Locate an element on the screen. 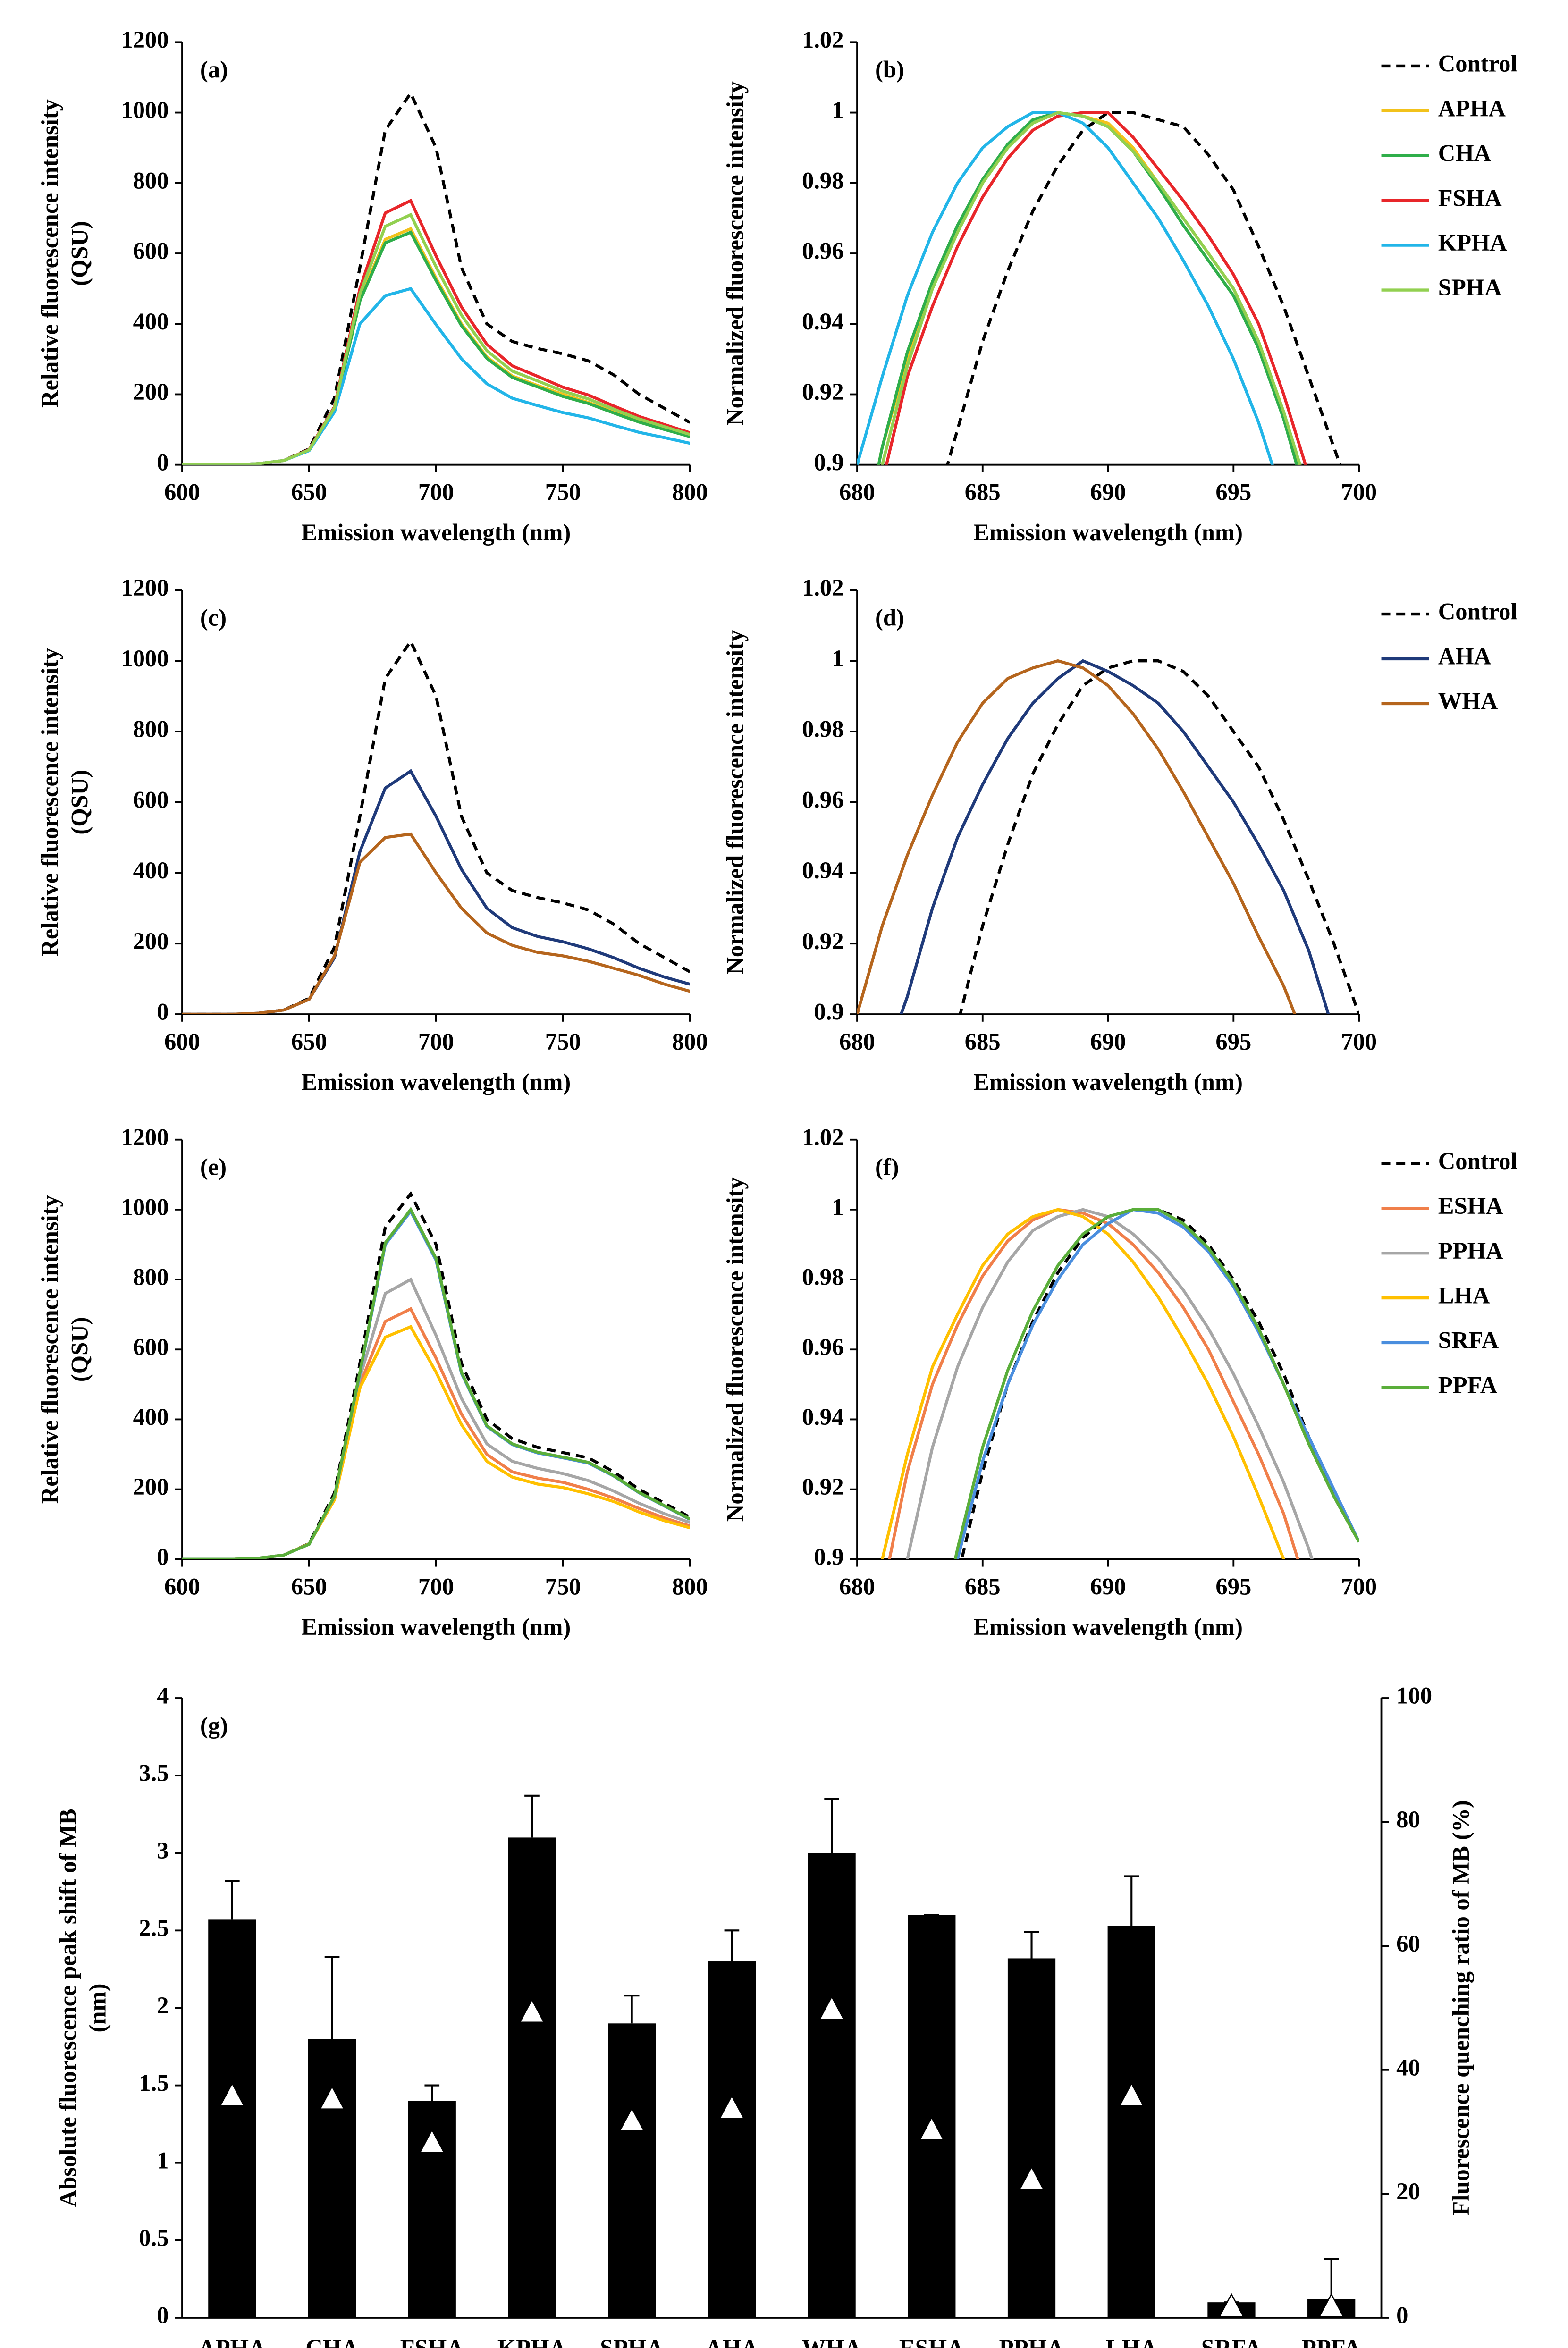 The width and height of the screenshot is (1568, 2348). y-tick-label: 0.96 is located at coordinates (823, 799).